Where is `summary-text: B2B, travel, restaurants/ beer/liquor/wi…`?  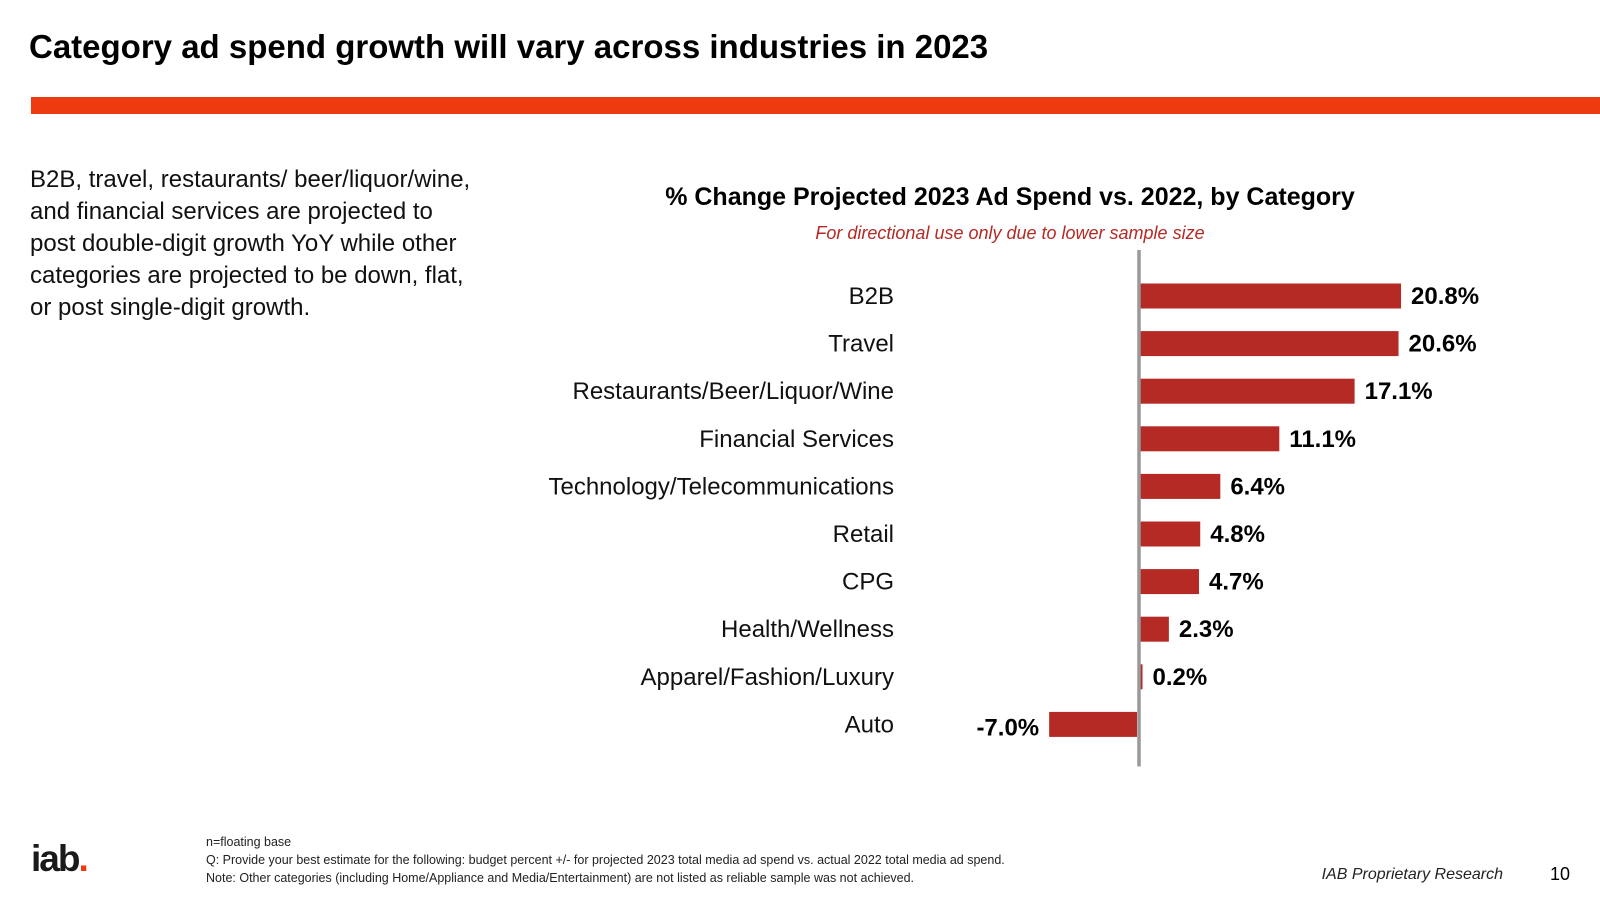
summary-text: B2B, travel, restaurants/ beer/liquor/wi… is located at coordinates (250, 243).